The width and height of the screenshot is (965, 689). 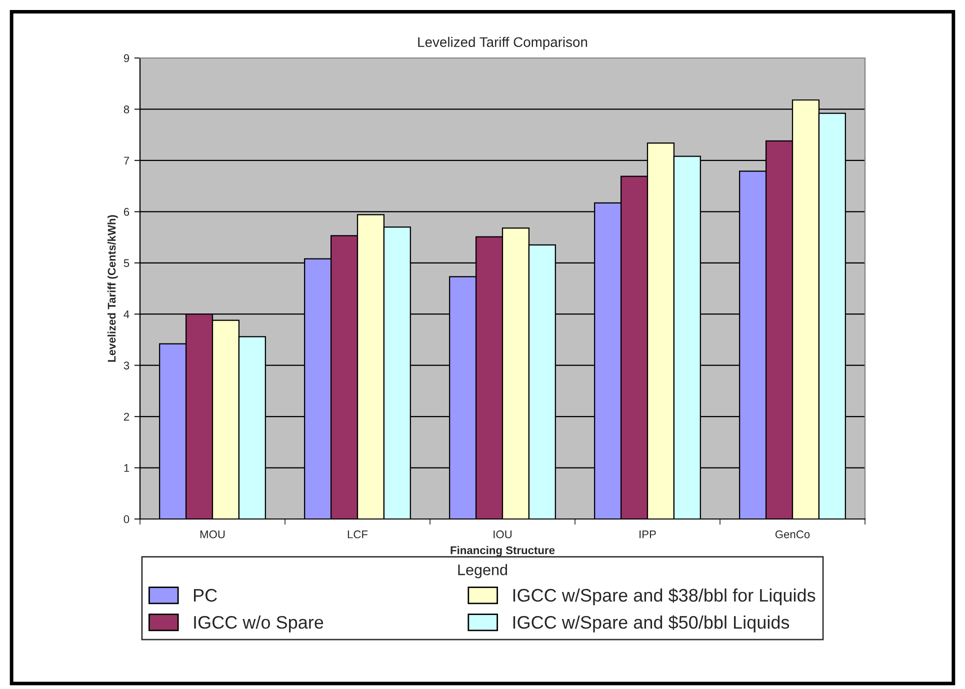 I want to click on x-tick-label: GenCo, so click(x=792, y=534).